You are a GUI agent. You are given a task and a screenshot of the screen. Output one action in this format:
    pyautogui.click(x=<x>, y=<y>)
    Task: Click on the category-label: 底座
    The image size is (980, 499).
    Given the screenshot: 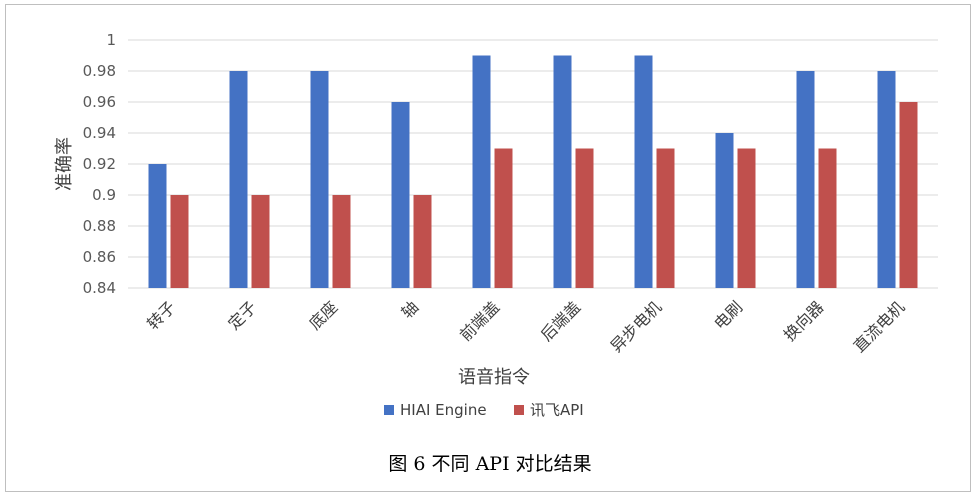 What is the action you would take?
    pyautogui.click(x=323, y=315)
    